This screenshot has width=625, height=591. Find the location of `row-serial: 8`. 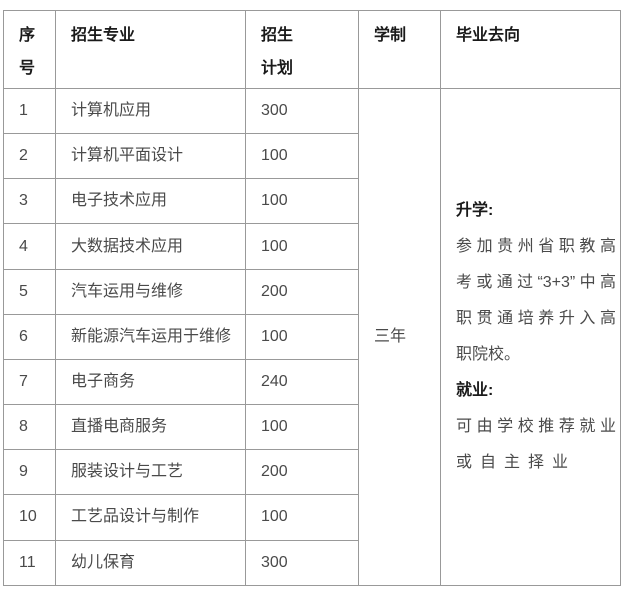

row-serial: 8 is located at coordinates (29, 427).